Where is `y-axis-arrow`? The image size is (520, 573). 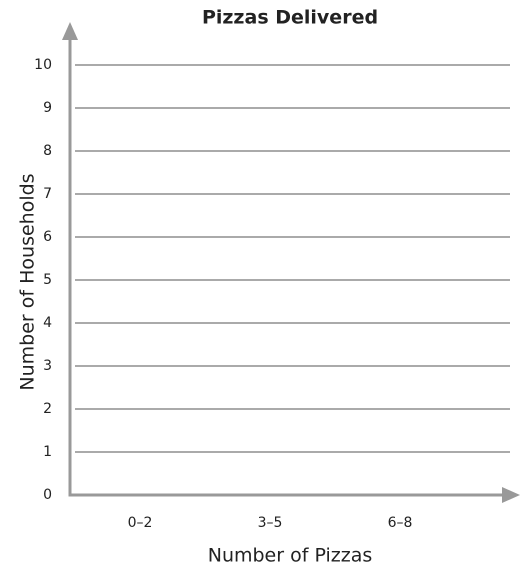
y-axis-arrow is located at coordinates (70, 31).